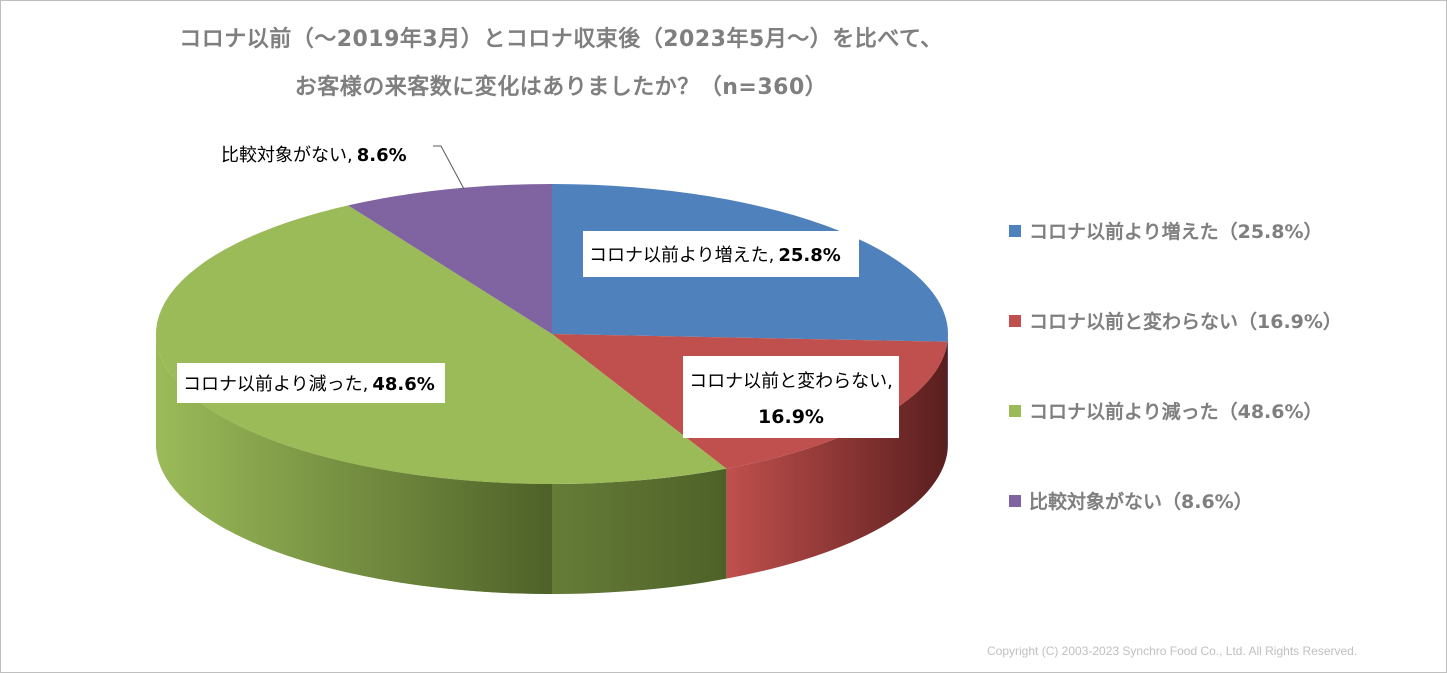 The width and height of the screenshot is (1447, 673). Describe the element at coordinates (715, 255) in the screenshot. I see `data-label-text-0: コロナ以前より増えた, 25.8%` at that location.